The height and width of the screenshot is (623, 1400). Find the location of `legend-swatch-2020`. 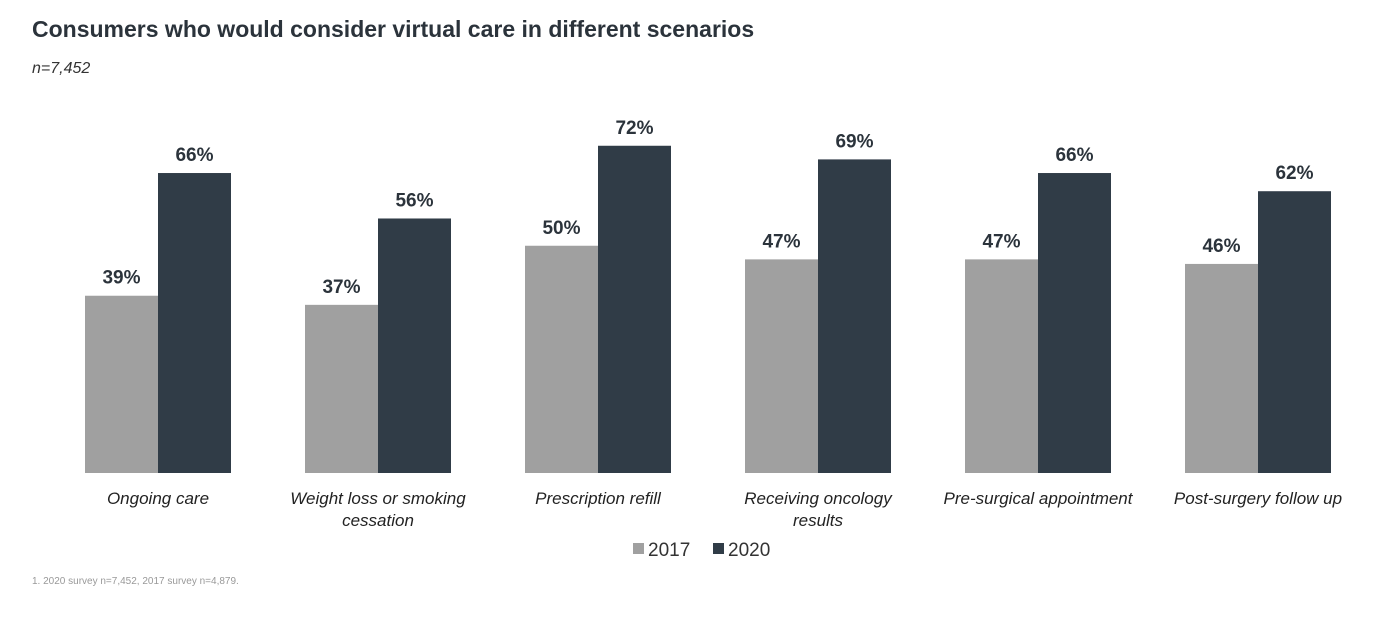

legend-swatch-2020 is located at coordinates (718, 548).